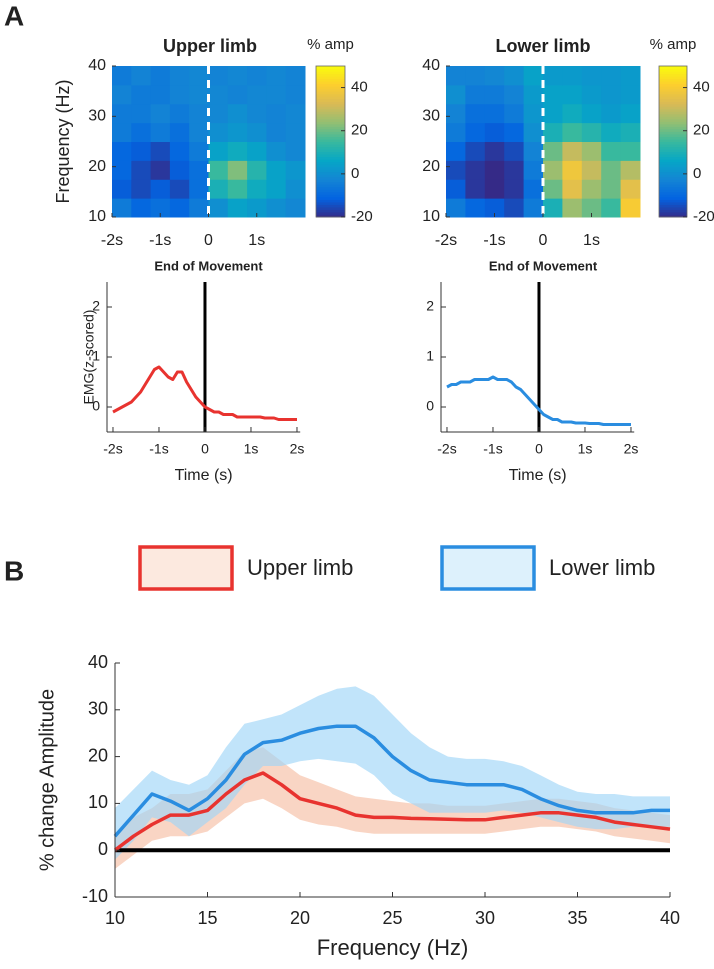  I want to click on chart-title: Lower limb, so click(542, 46).